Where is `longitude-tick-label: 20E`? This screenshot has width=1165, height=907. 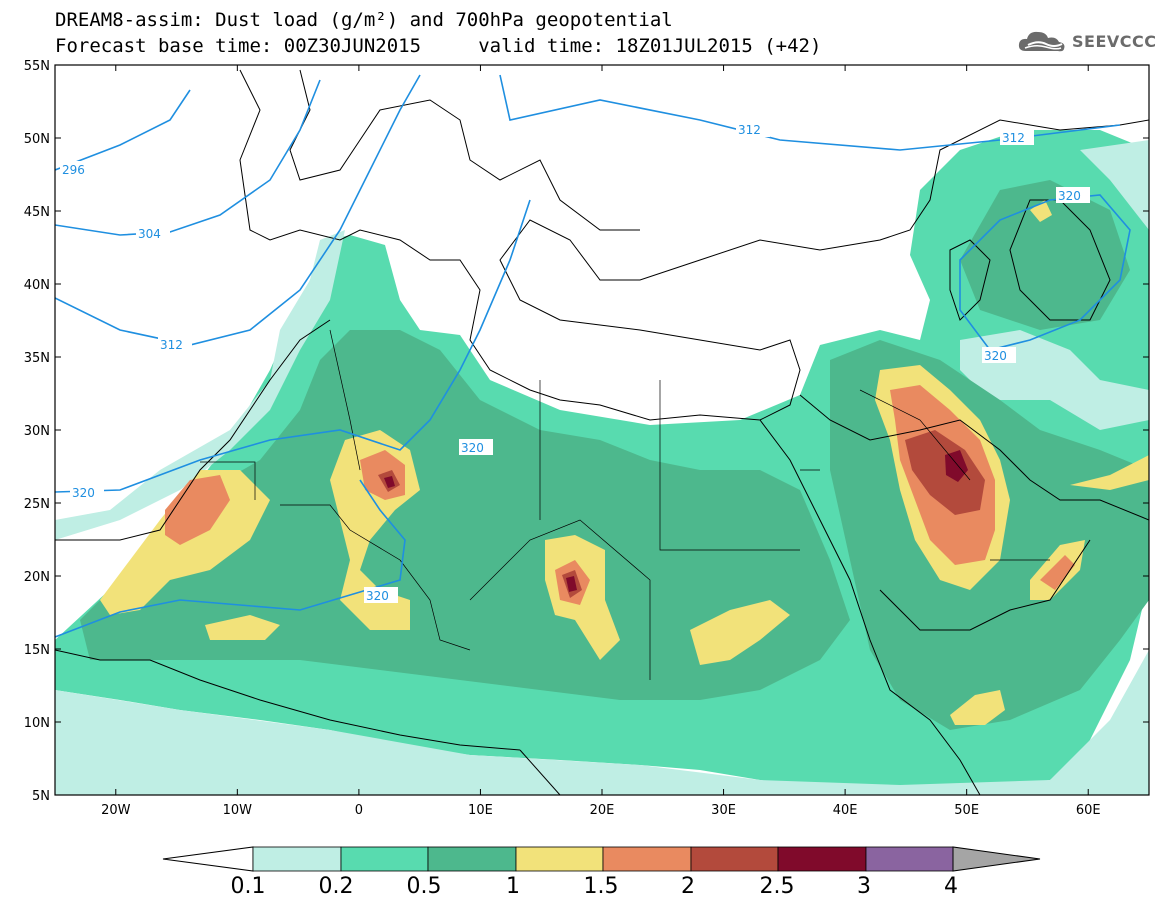
longitude-tick-label: 20E is located at coordinates (602, 810).